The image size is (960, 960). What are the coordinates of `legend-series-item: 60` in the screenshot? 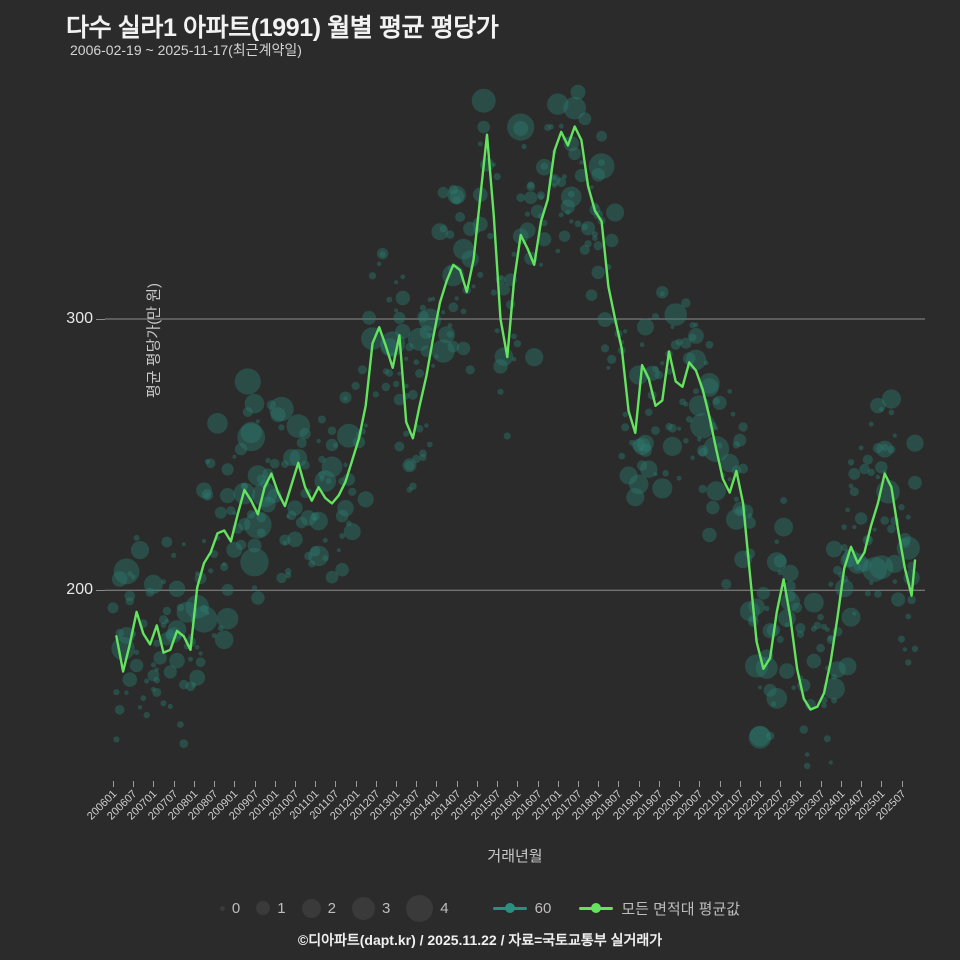 It's located at (521, 908).